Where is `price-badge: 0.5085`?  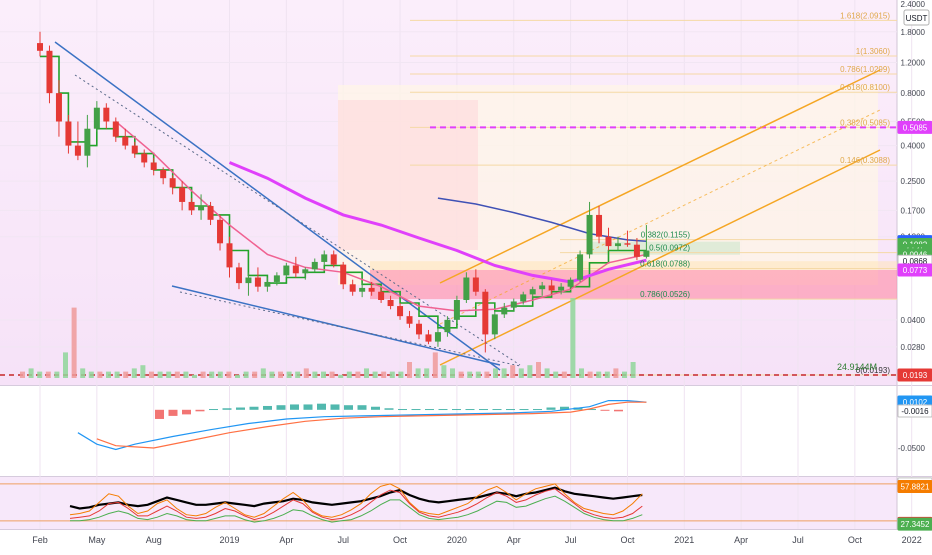
price-badge: 0.5085 is located at coordinates (914, 127).